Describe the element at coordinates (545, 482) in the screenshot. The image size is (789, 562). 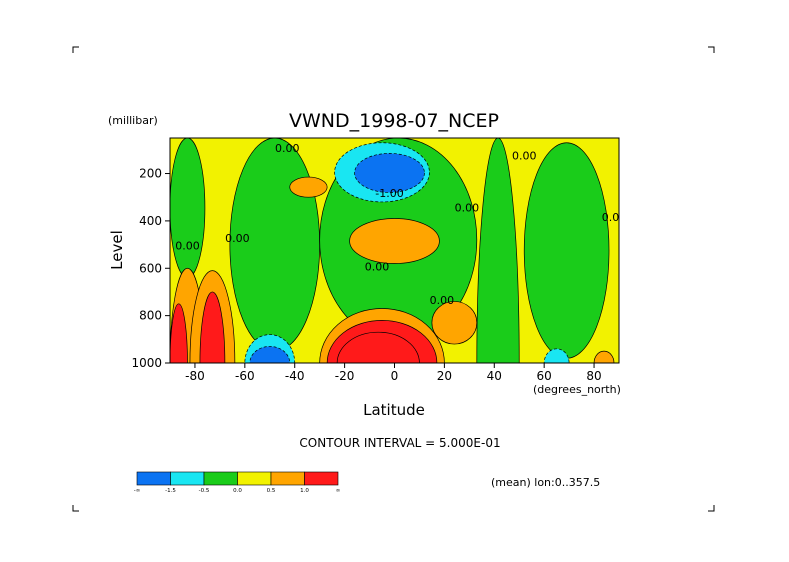
I see `footnote: (mean) lon:0..357.5` at that location.